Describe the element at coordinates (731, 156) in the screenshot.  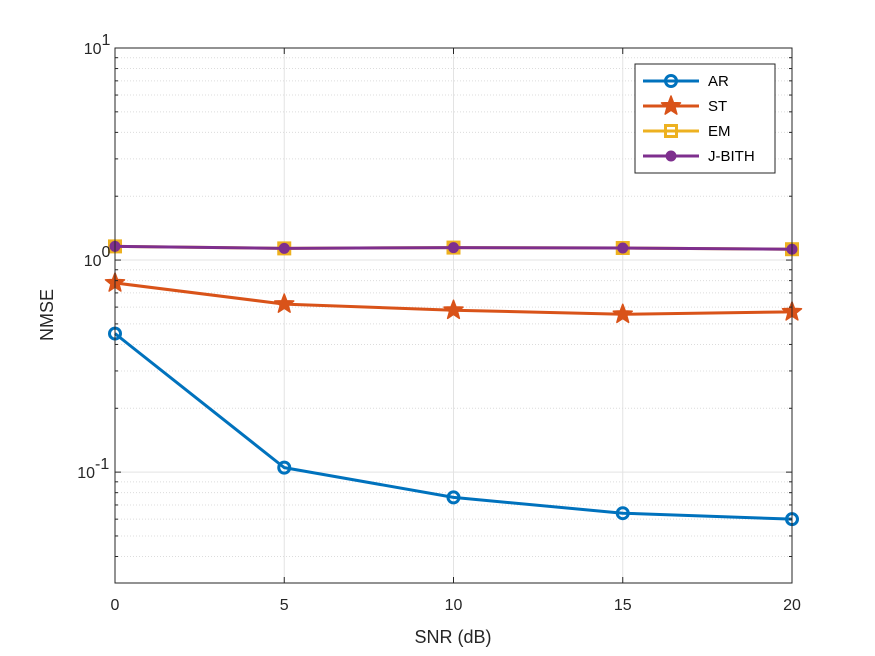
I see `legend-label-j-bith: J-BITH` at that location.